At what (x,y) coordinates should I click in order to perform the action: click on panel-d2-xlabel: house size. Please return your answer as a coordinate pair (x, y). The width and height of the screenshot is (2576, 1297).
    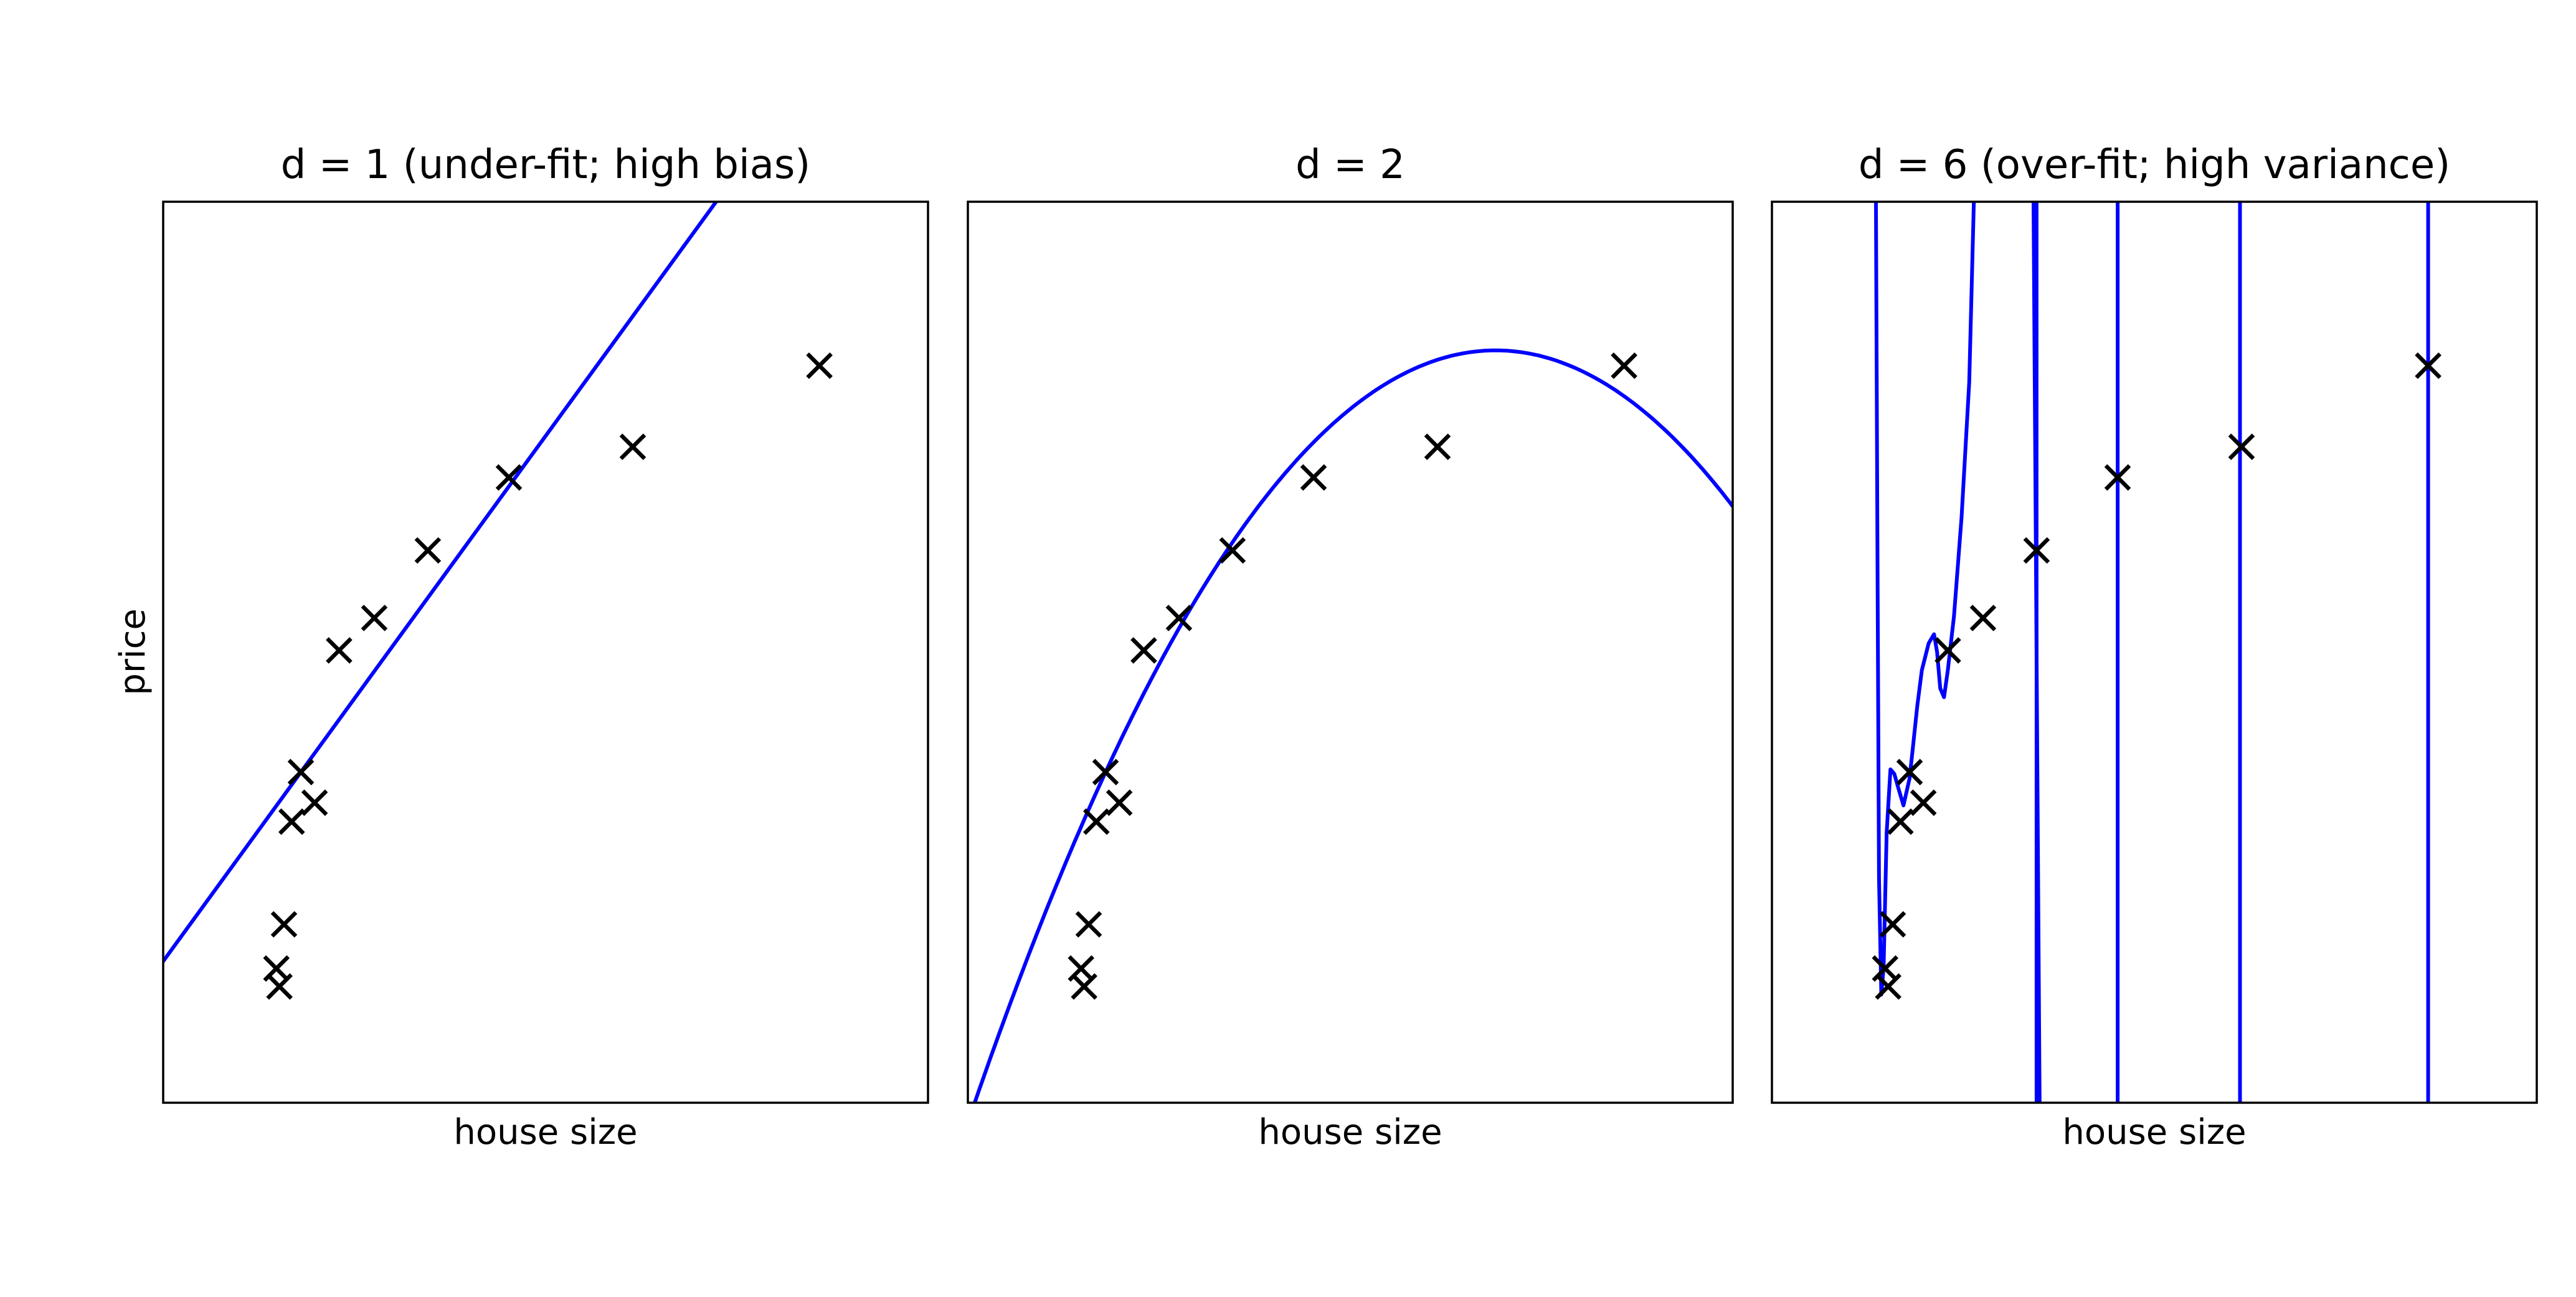
    Looking at the image, I should click on (1350, 1132).